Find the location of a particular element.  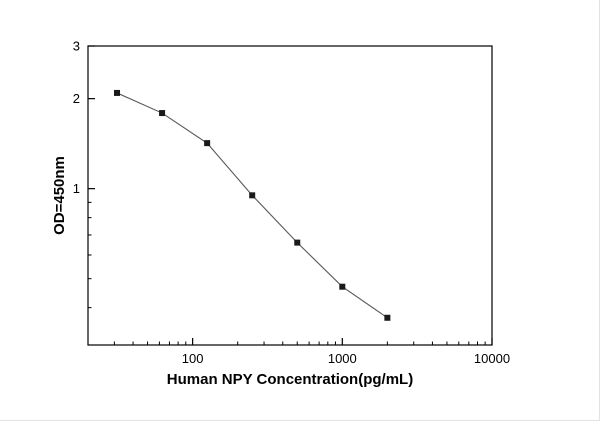

y-tick-label: 1 is located at coordinates (76, 188).